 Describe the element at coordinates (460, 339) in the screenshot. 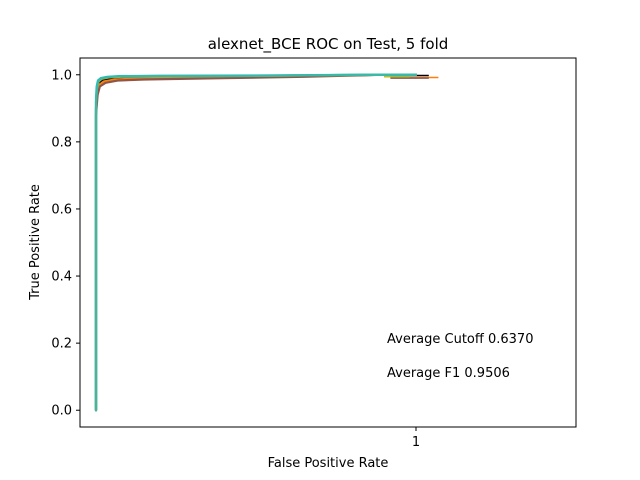

I see `annotation-average-cutoff: Average Cutoff 0.6370` at that location.